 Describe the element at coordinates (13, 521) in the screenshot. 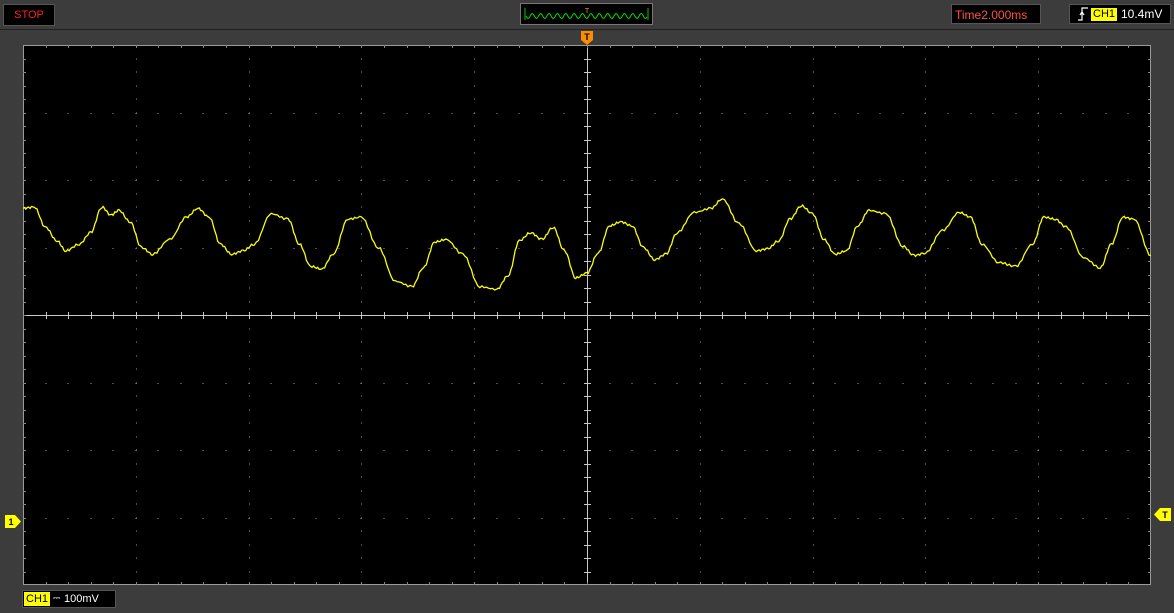

I see `ch1-ground-marker: 1` at that location.